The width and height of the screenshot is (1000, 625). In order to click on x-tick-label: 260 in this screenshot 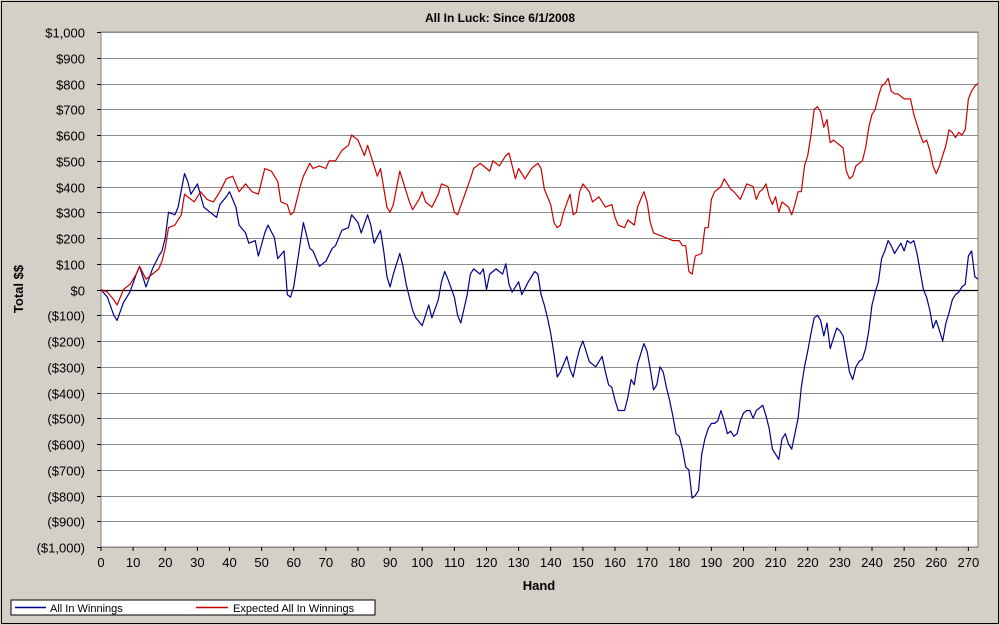, I will do `click(936, 562)`.